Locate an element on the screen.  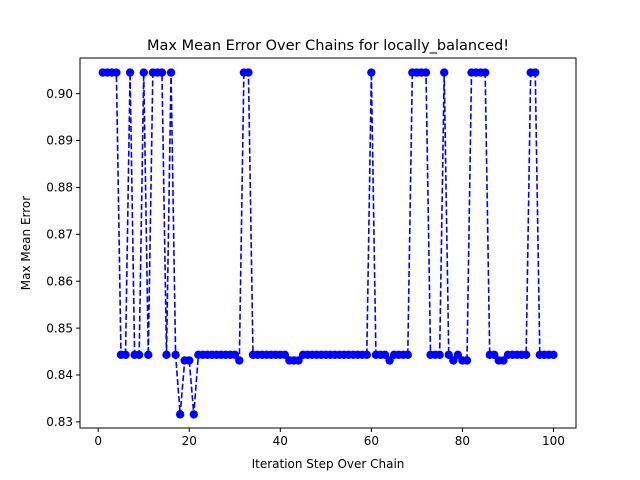
y-tick-label: 0.85 is located at coordinates (59, 328).